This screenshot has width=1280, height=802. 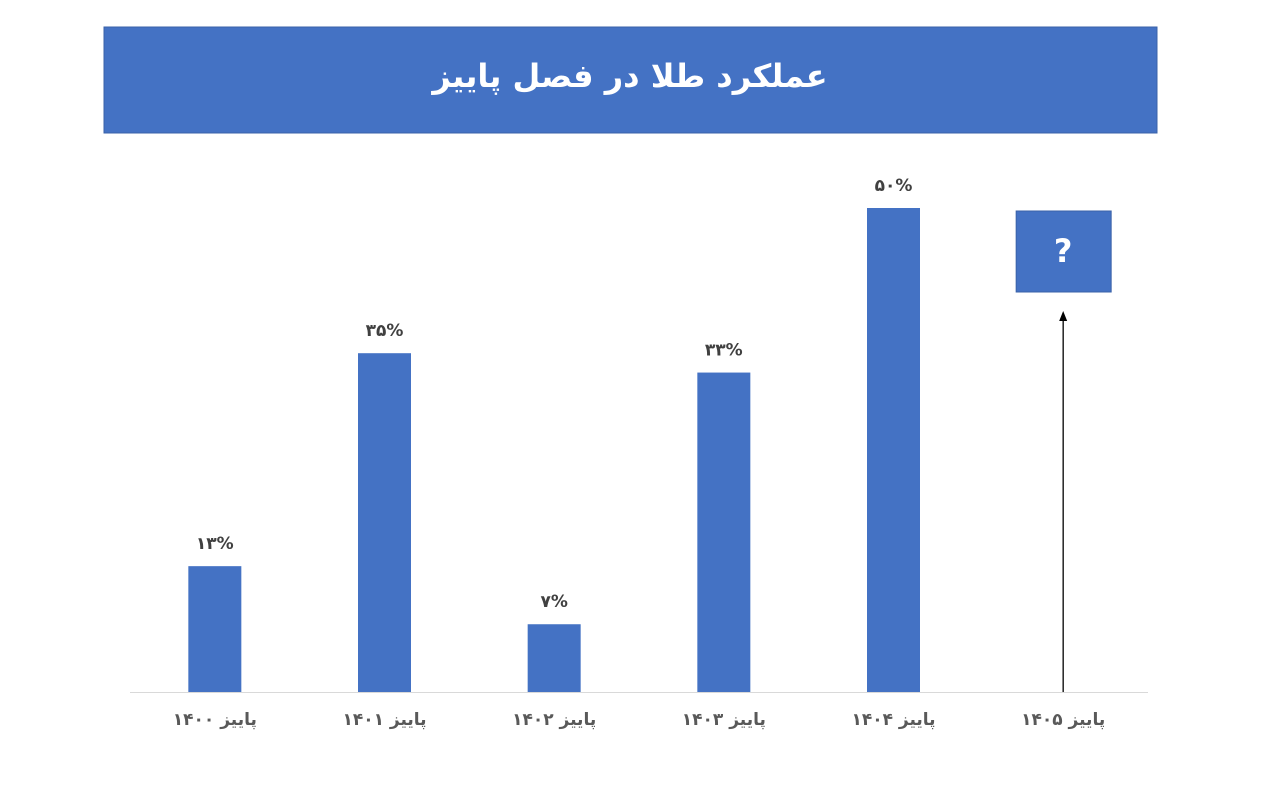 What do you see at coordinates (894, 186) in the screenshot?
I see `data-label: ۵۰%` at bounding box center [894, 186].